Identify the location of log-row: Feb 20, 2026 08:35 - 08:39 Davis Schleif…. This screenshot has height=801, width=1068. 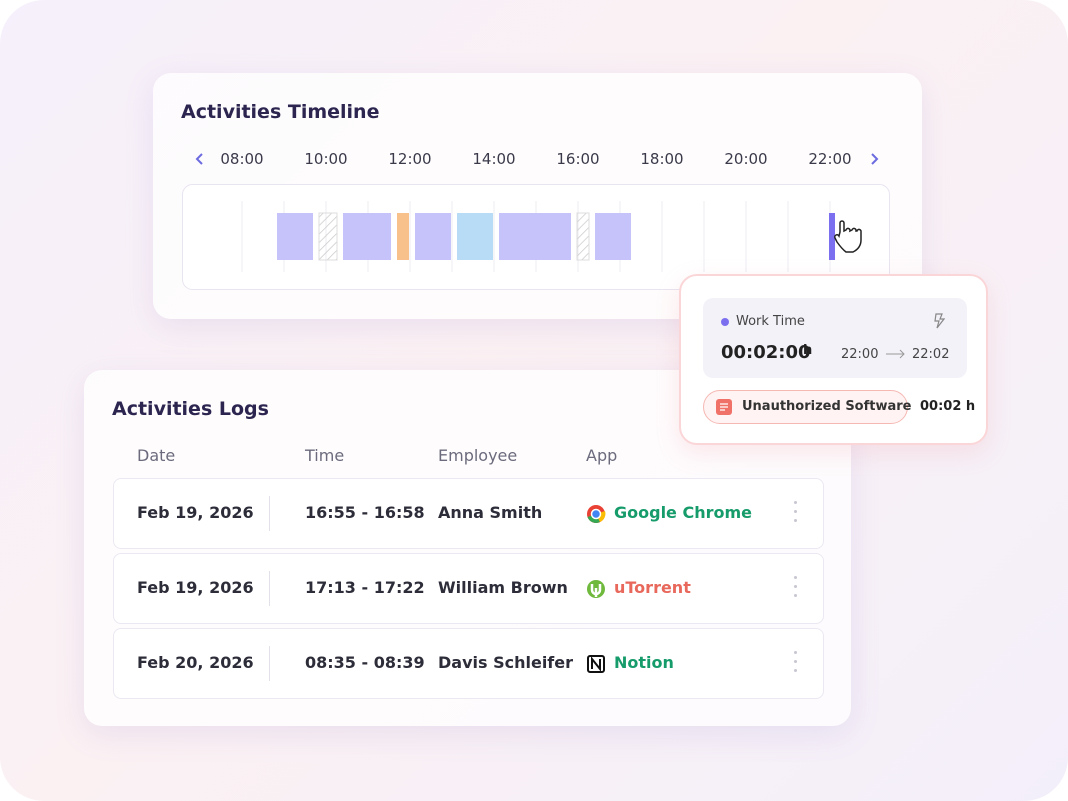
(468, 663).